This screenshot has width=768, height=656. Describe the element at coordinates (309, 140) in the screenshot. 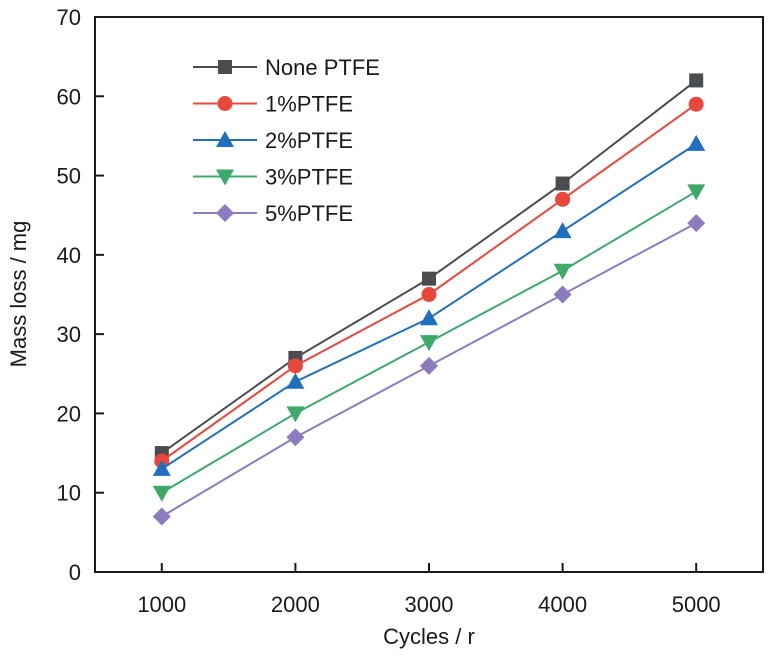

I see `legend-label: 2%PTFE` at that location.